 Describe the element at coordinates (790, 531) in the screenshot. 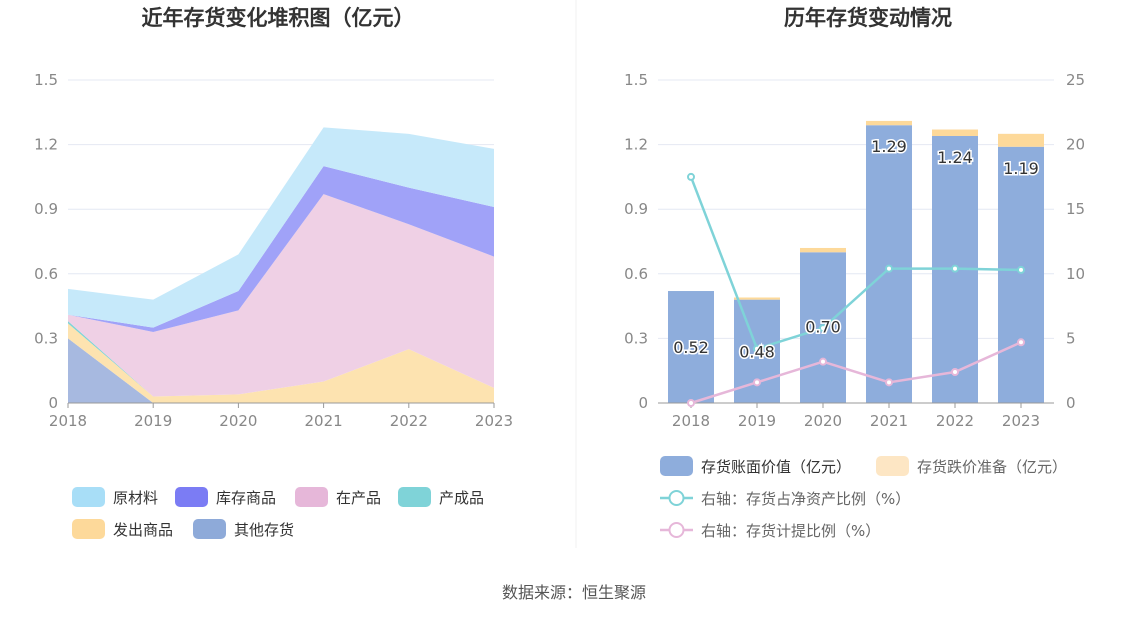

I see `right-legend-label: 右轴：存货计提比例（%）` at that location.